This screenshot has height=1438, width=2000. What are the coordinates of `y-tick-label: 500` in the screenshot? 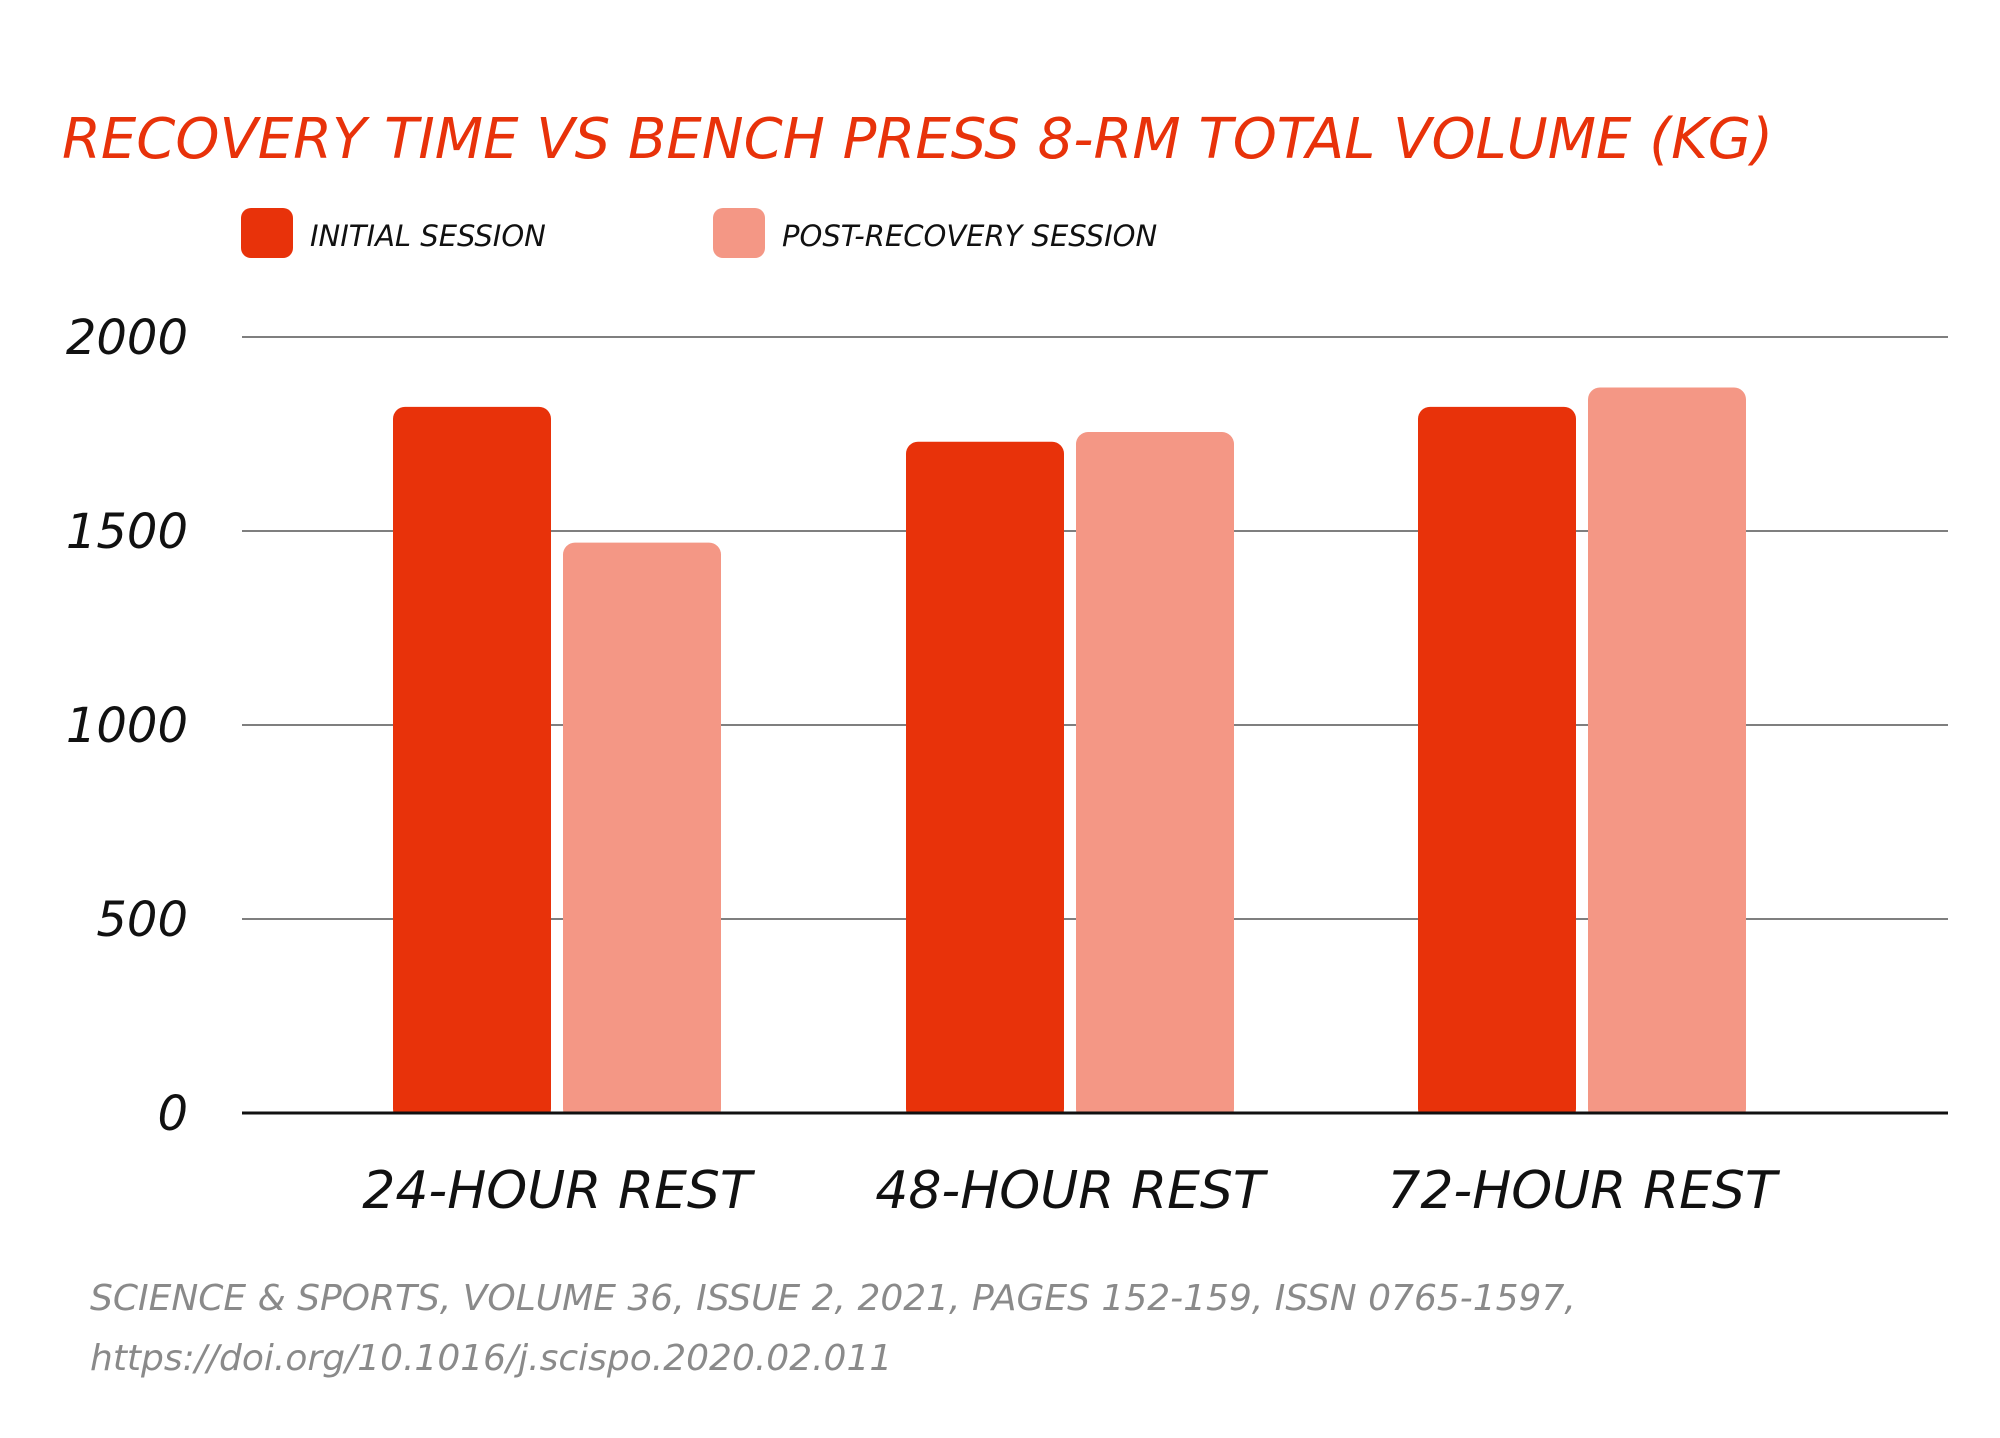 It's located at (142, 920).